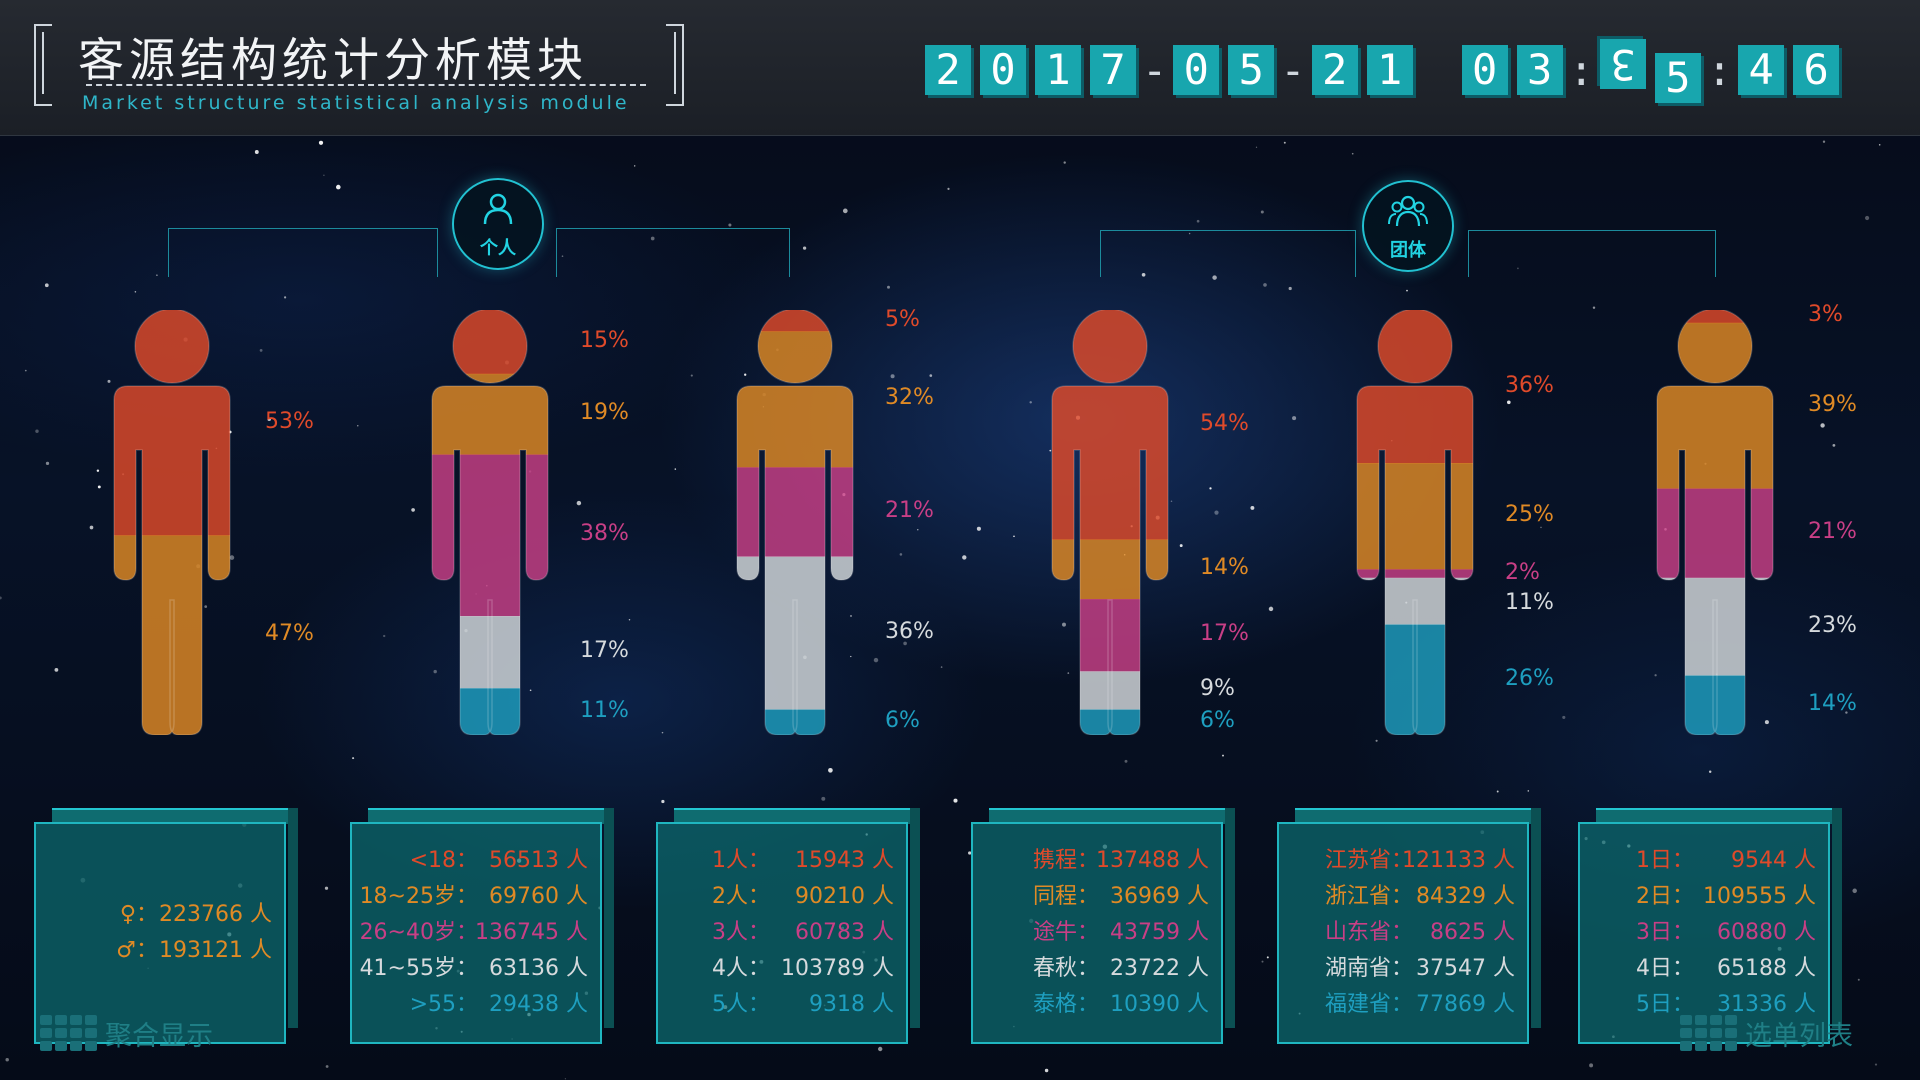 The height and width of the screenshot is (1080, 1920). Describe the element at coordinates (675, 65) in the screenshot. I see `title-bracket-right` at that location.